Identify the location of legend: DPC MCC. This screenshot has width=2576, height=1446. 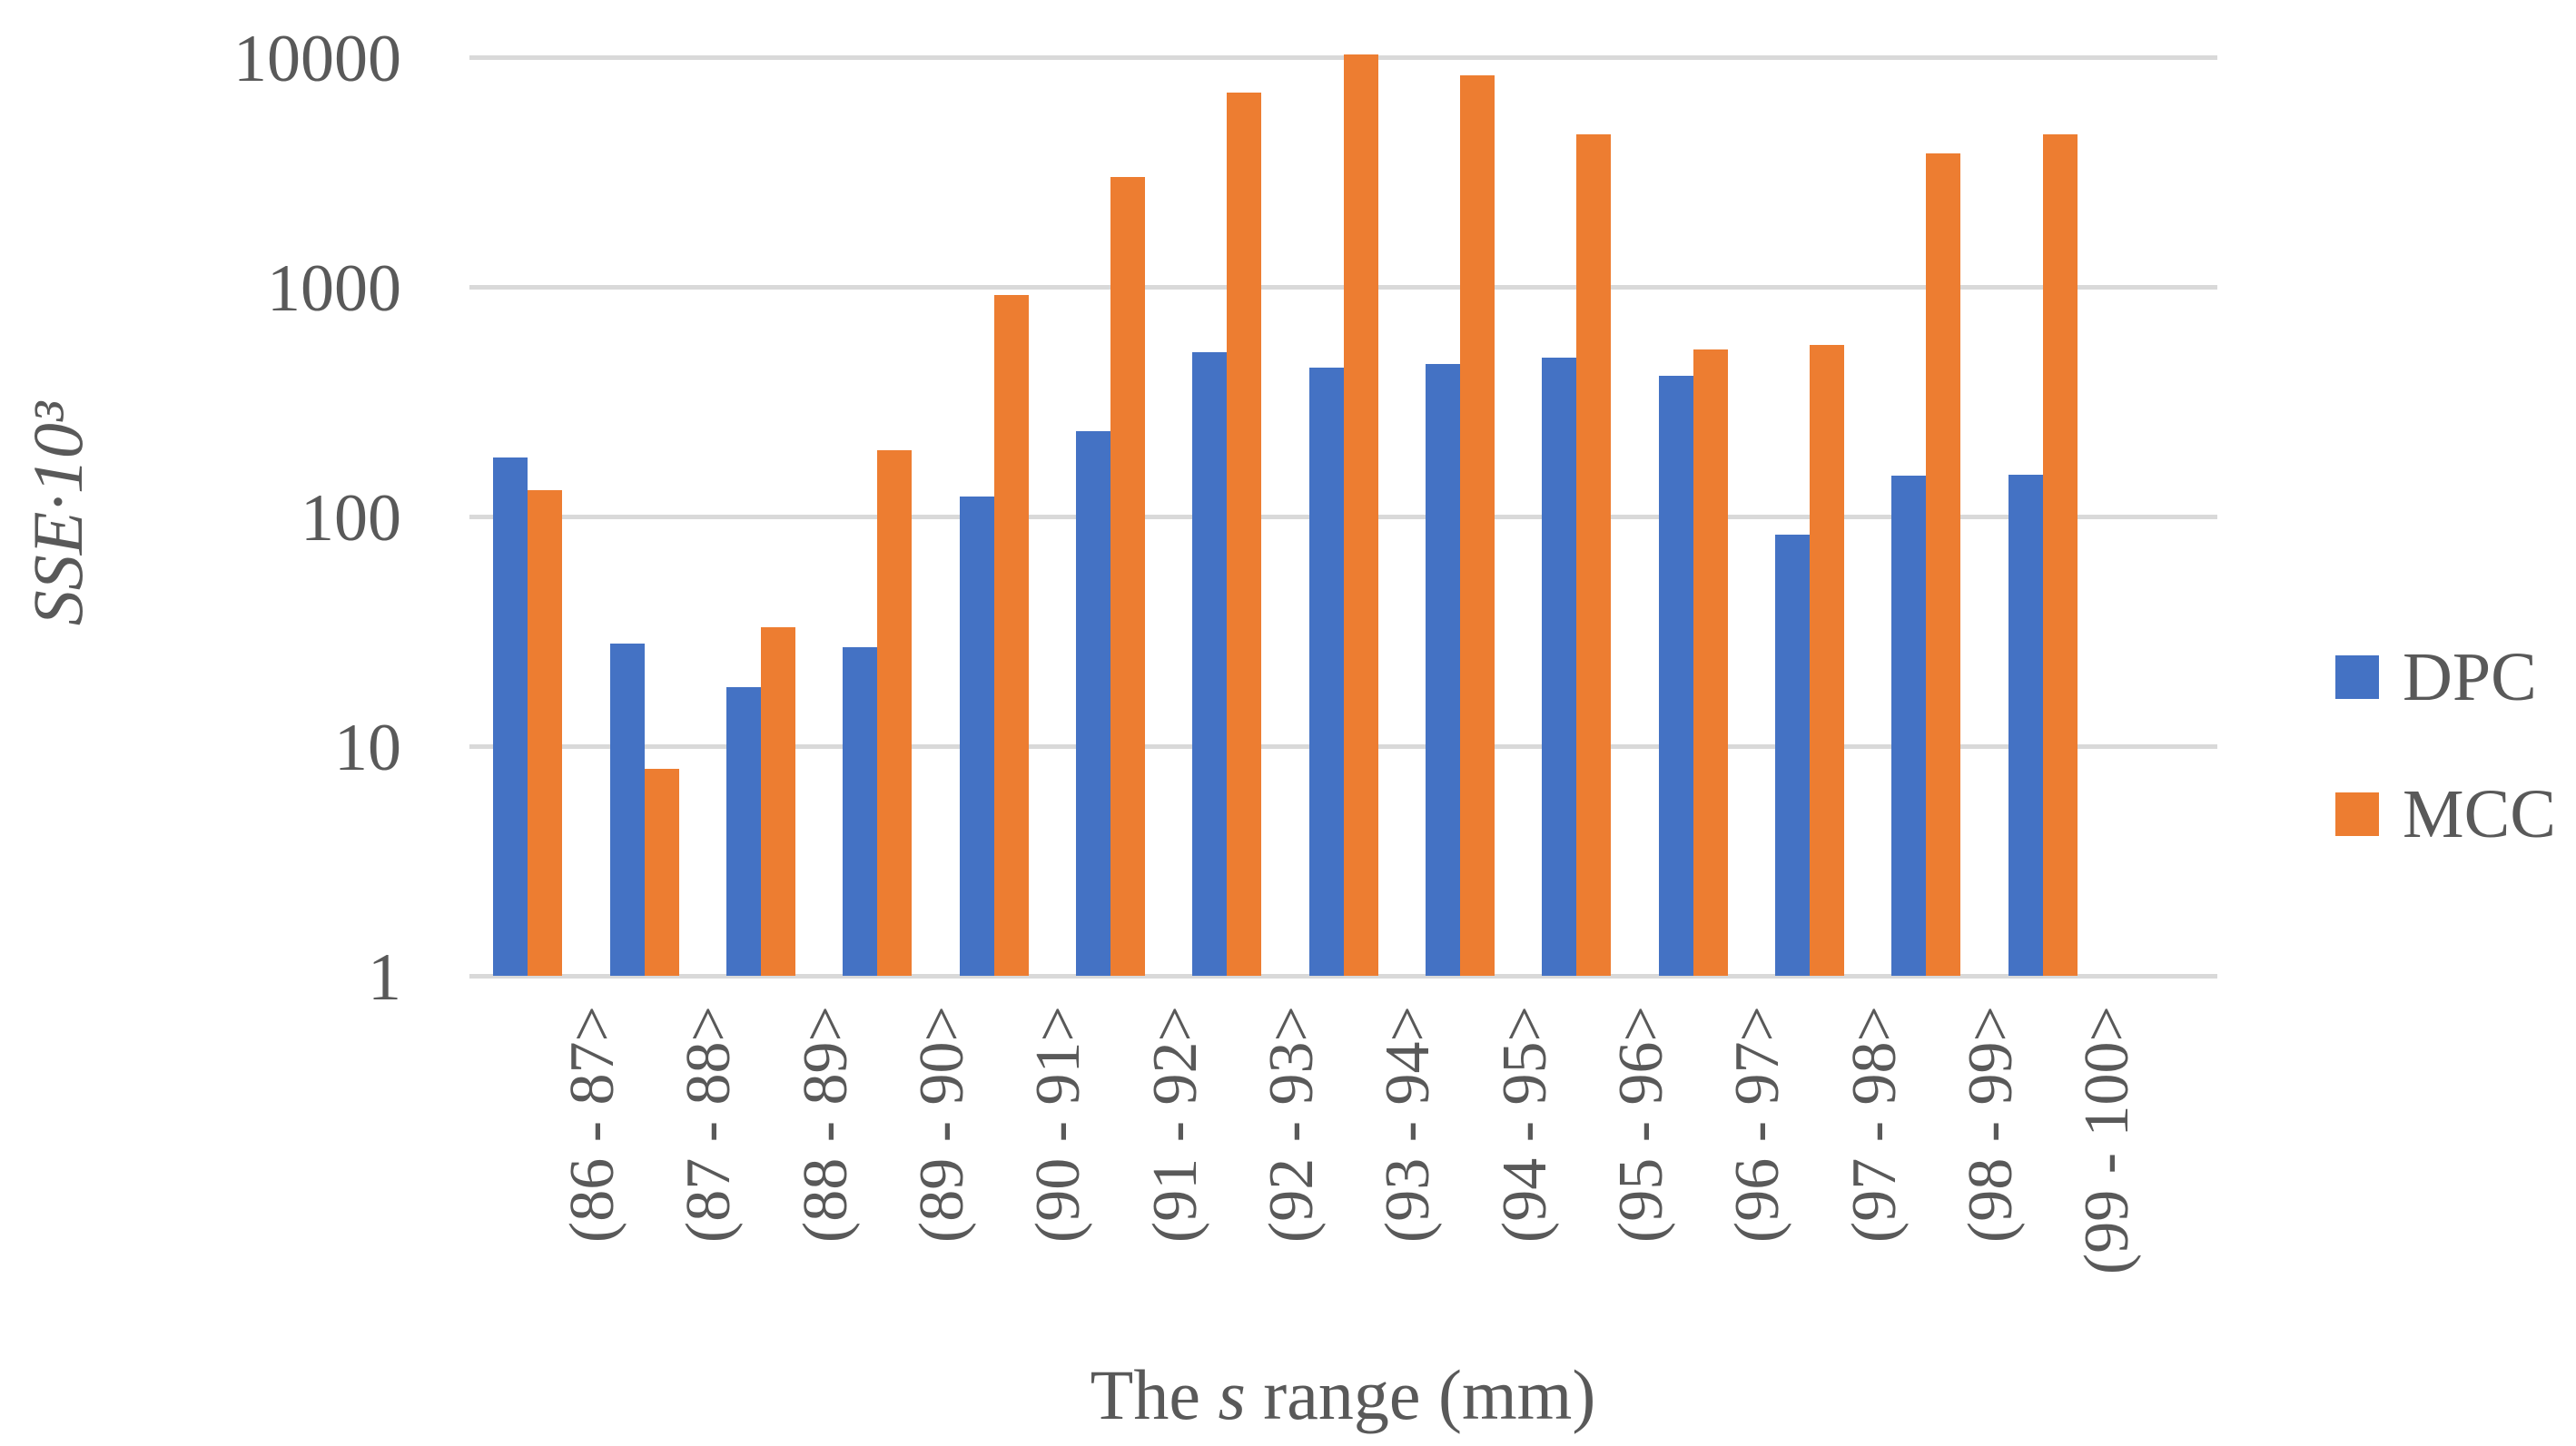
(2445, 787).